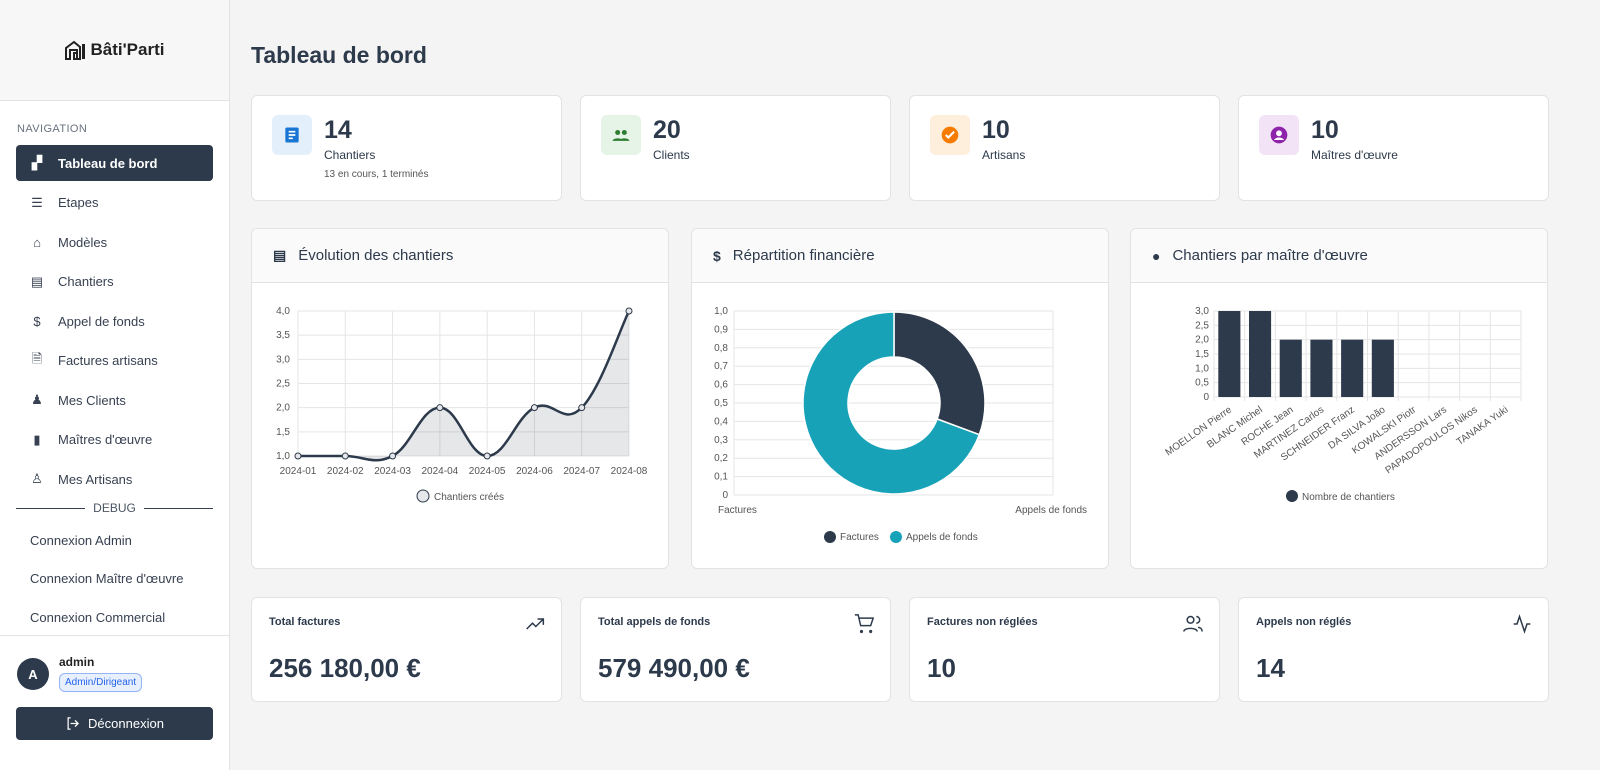  I want to click on debug-login-1: Connexion Maître d'œuvre, so click(107, 579).